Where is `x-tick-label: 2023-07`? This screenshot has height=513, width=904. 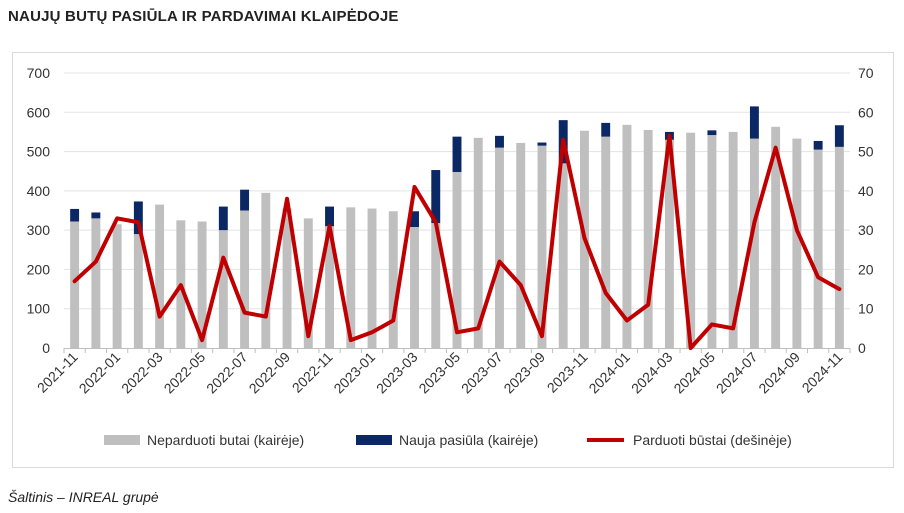 x-tick-label: 2023-07 is located at coordinates (482, 373).